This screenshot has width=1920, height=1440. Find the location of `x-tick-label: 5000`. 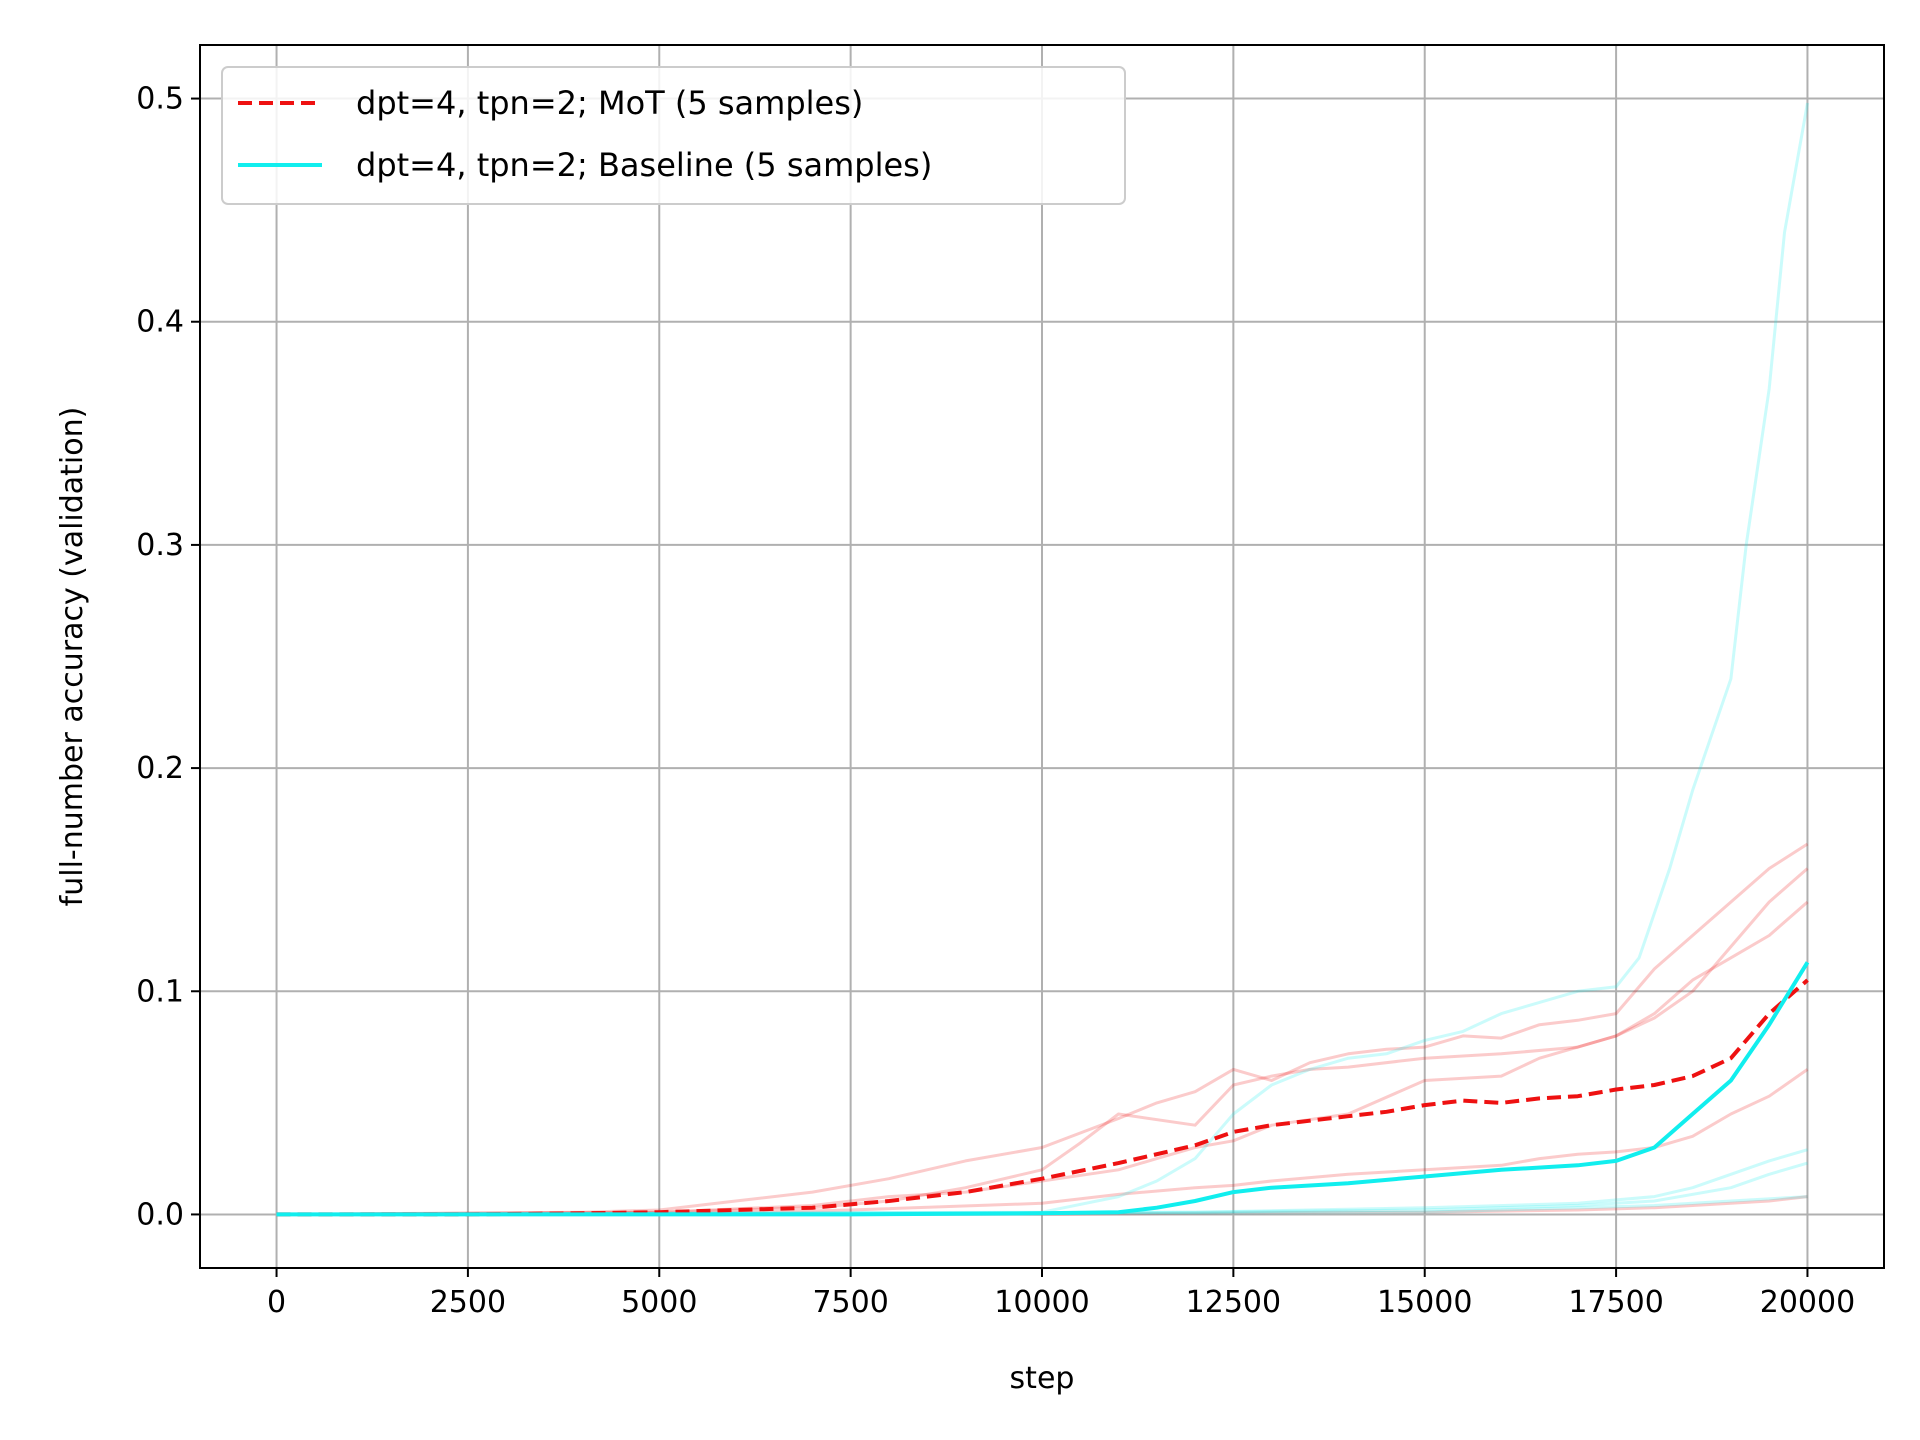

x-tick-label: 5000 is located at coordinates (659, 1302).